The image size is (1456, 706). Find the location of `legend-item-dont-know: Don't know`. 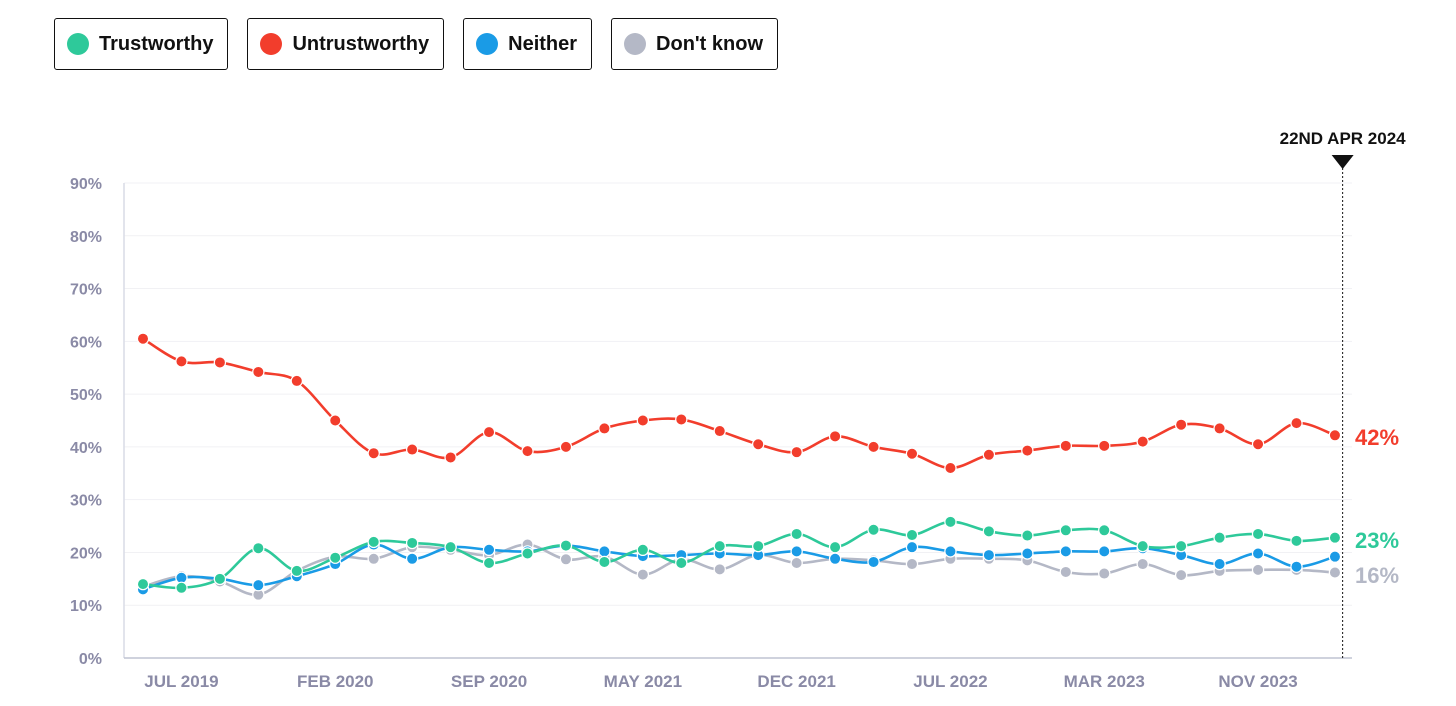

legend-item-dont-know: Don't know is located at coordinates (694, 44).